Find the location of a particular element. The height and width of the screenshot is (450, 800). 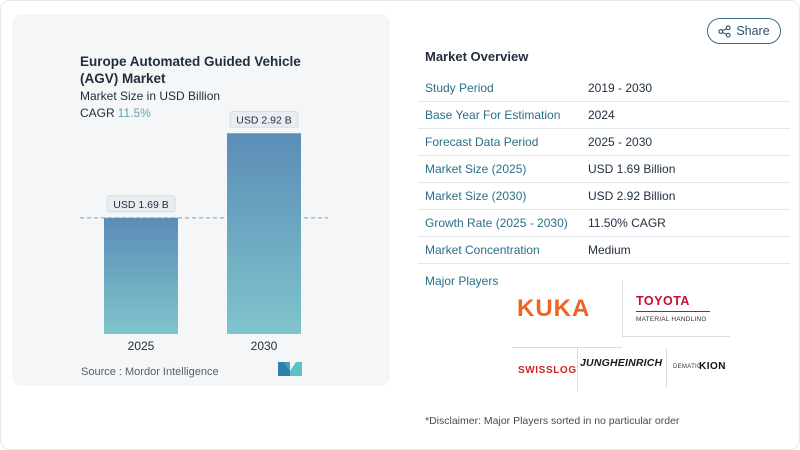

overview-row: Study Period 2019 - 2030 is located at coordinates (604, 88).